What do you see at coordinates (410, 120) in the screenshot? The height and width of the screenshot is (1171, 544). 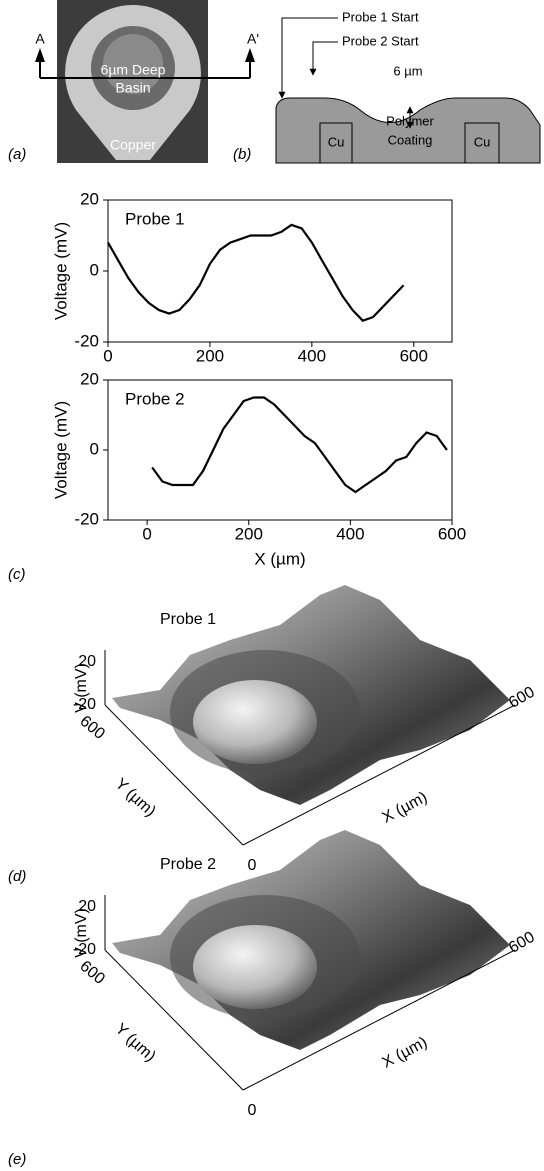 I see `coating-label: Polymer` at bounding box center [410, 120].